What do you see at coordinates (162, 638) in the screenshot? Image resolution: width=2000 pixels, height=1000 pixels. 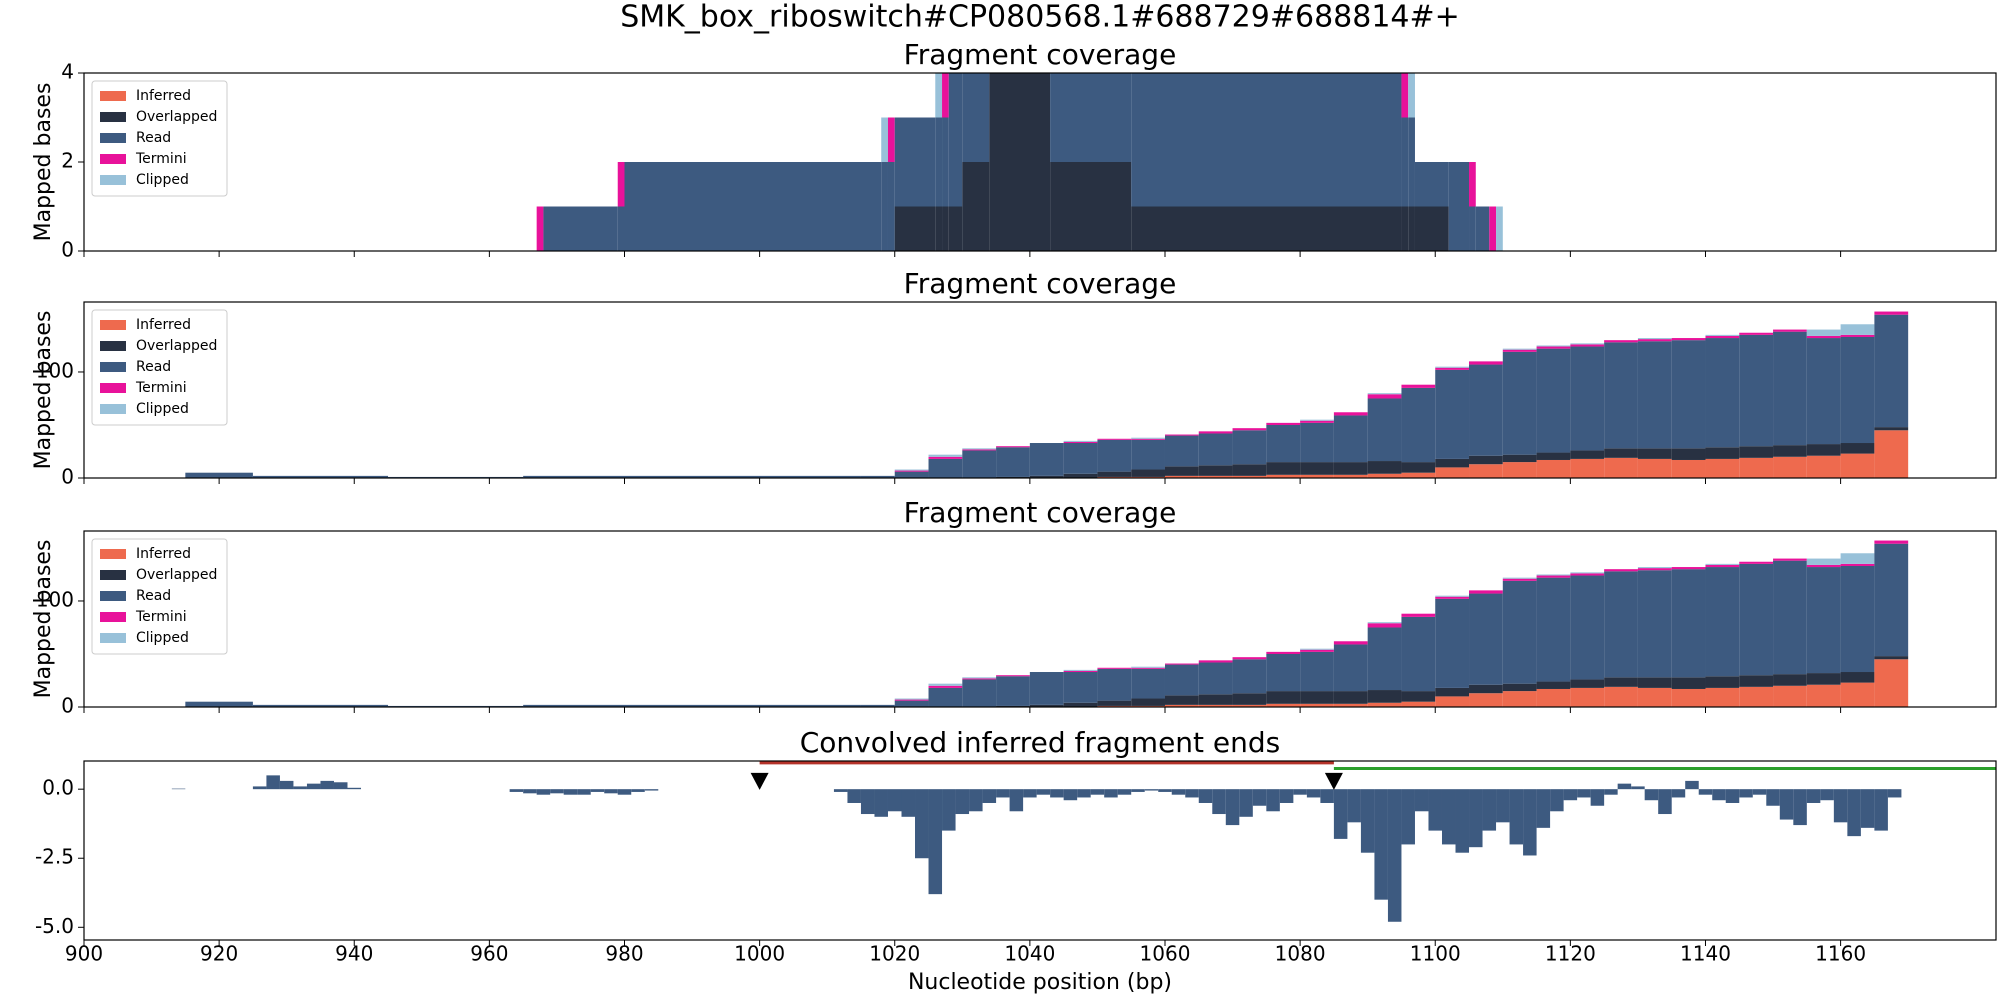 I see `legend-label: Clipped` at bounding box center [162, 638].